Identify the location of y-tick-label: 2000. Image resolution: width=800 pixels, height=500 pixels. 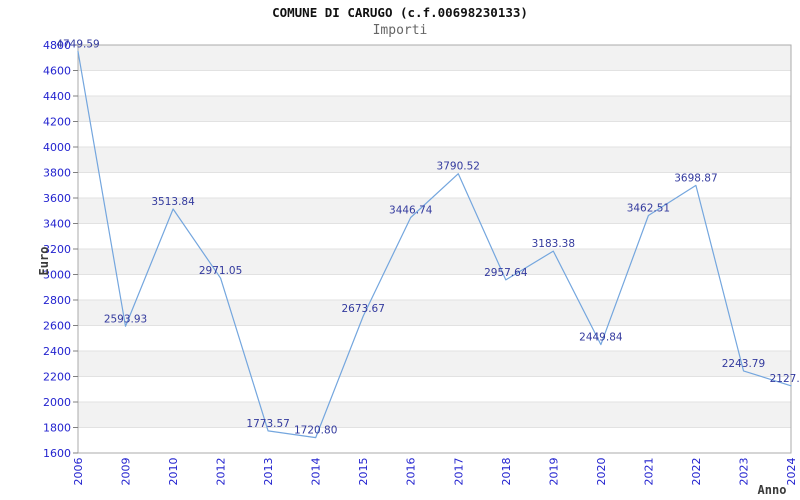
(57, 402).